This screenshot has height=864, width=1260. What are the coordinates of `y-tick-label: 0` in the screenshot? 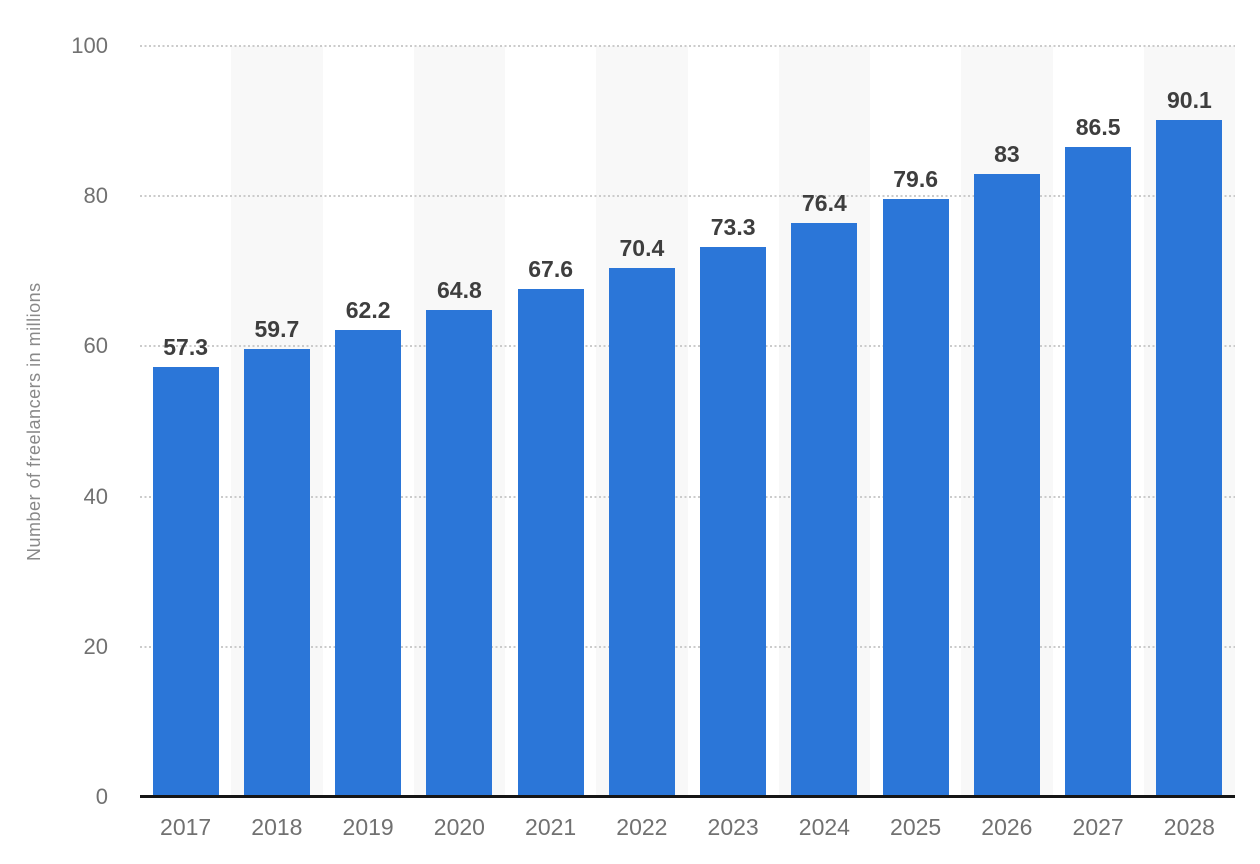 It's located at (101, 796).